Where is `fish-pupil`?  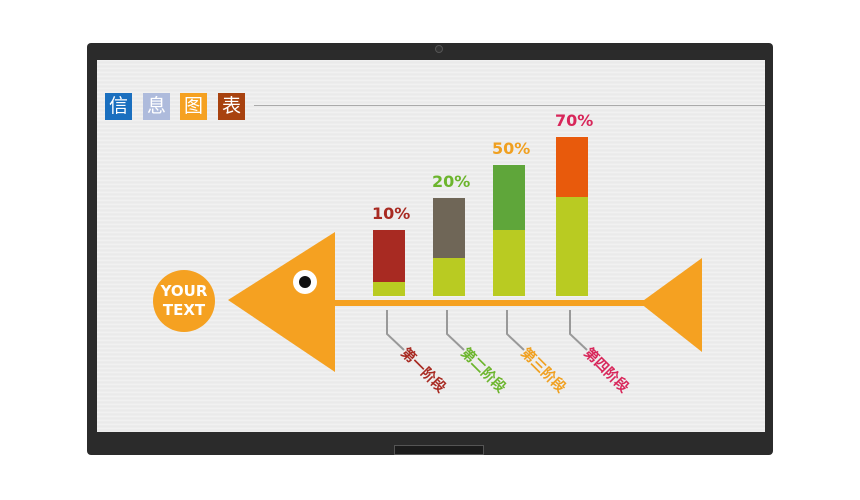 fish-pupil is located at coordinates (305, 282).